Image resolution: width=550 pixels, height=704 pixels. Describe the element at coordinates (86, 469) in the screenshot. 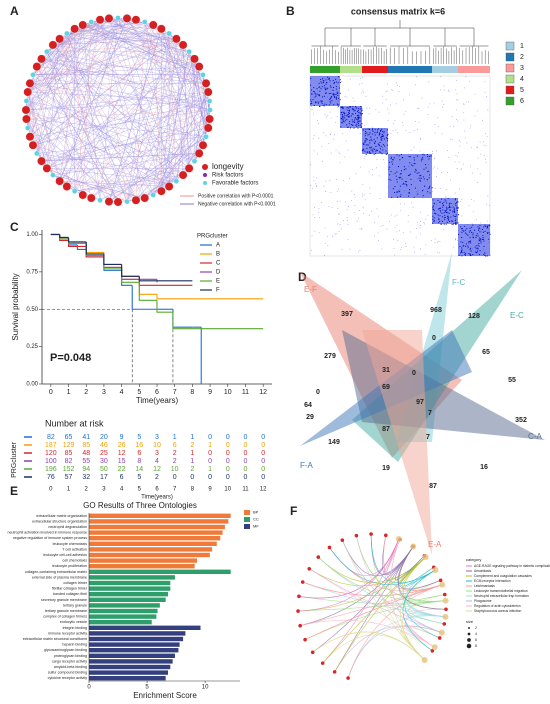

I see `risk-count: 94` at that location.